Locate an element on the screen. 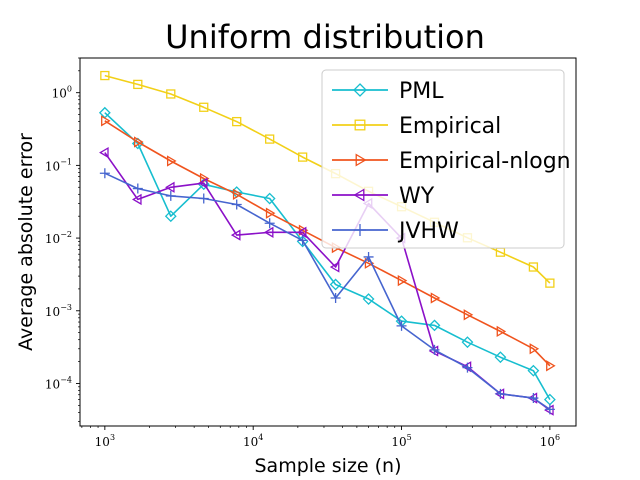 The width and height of the screenshot is (640, 480). y-tick-label: 10⁻⁴ is located at coordinates (58, 383).